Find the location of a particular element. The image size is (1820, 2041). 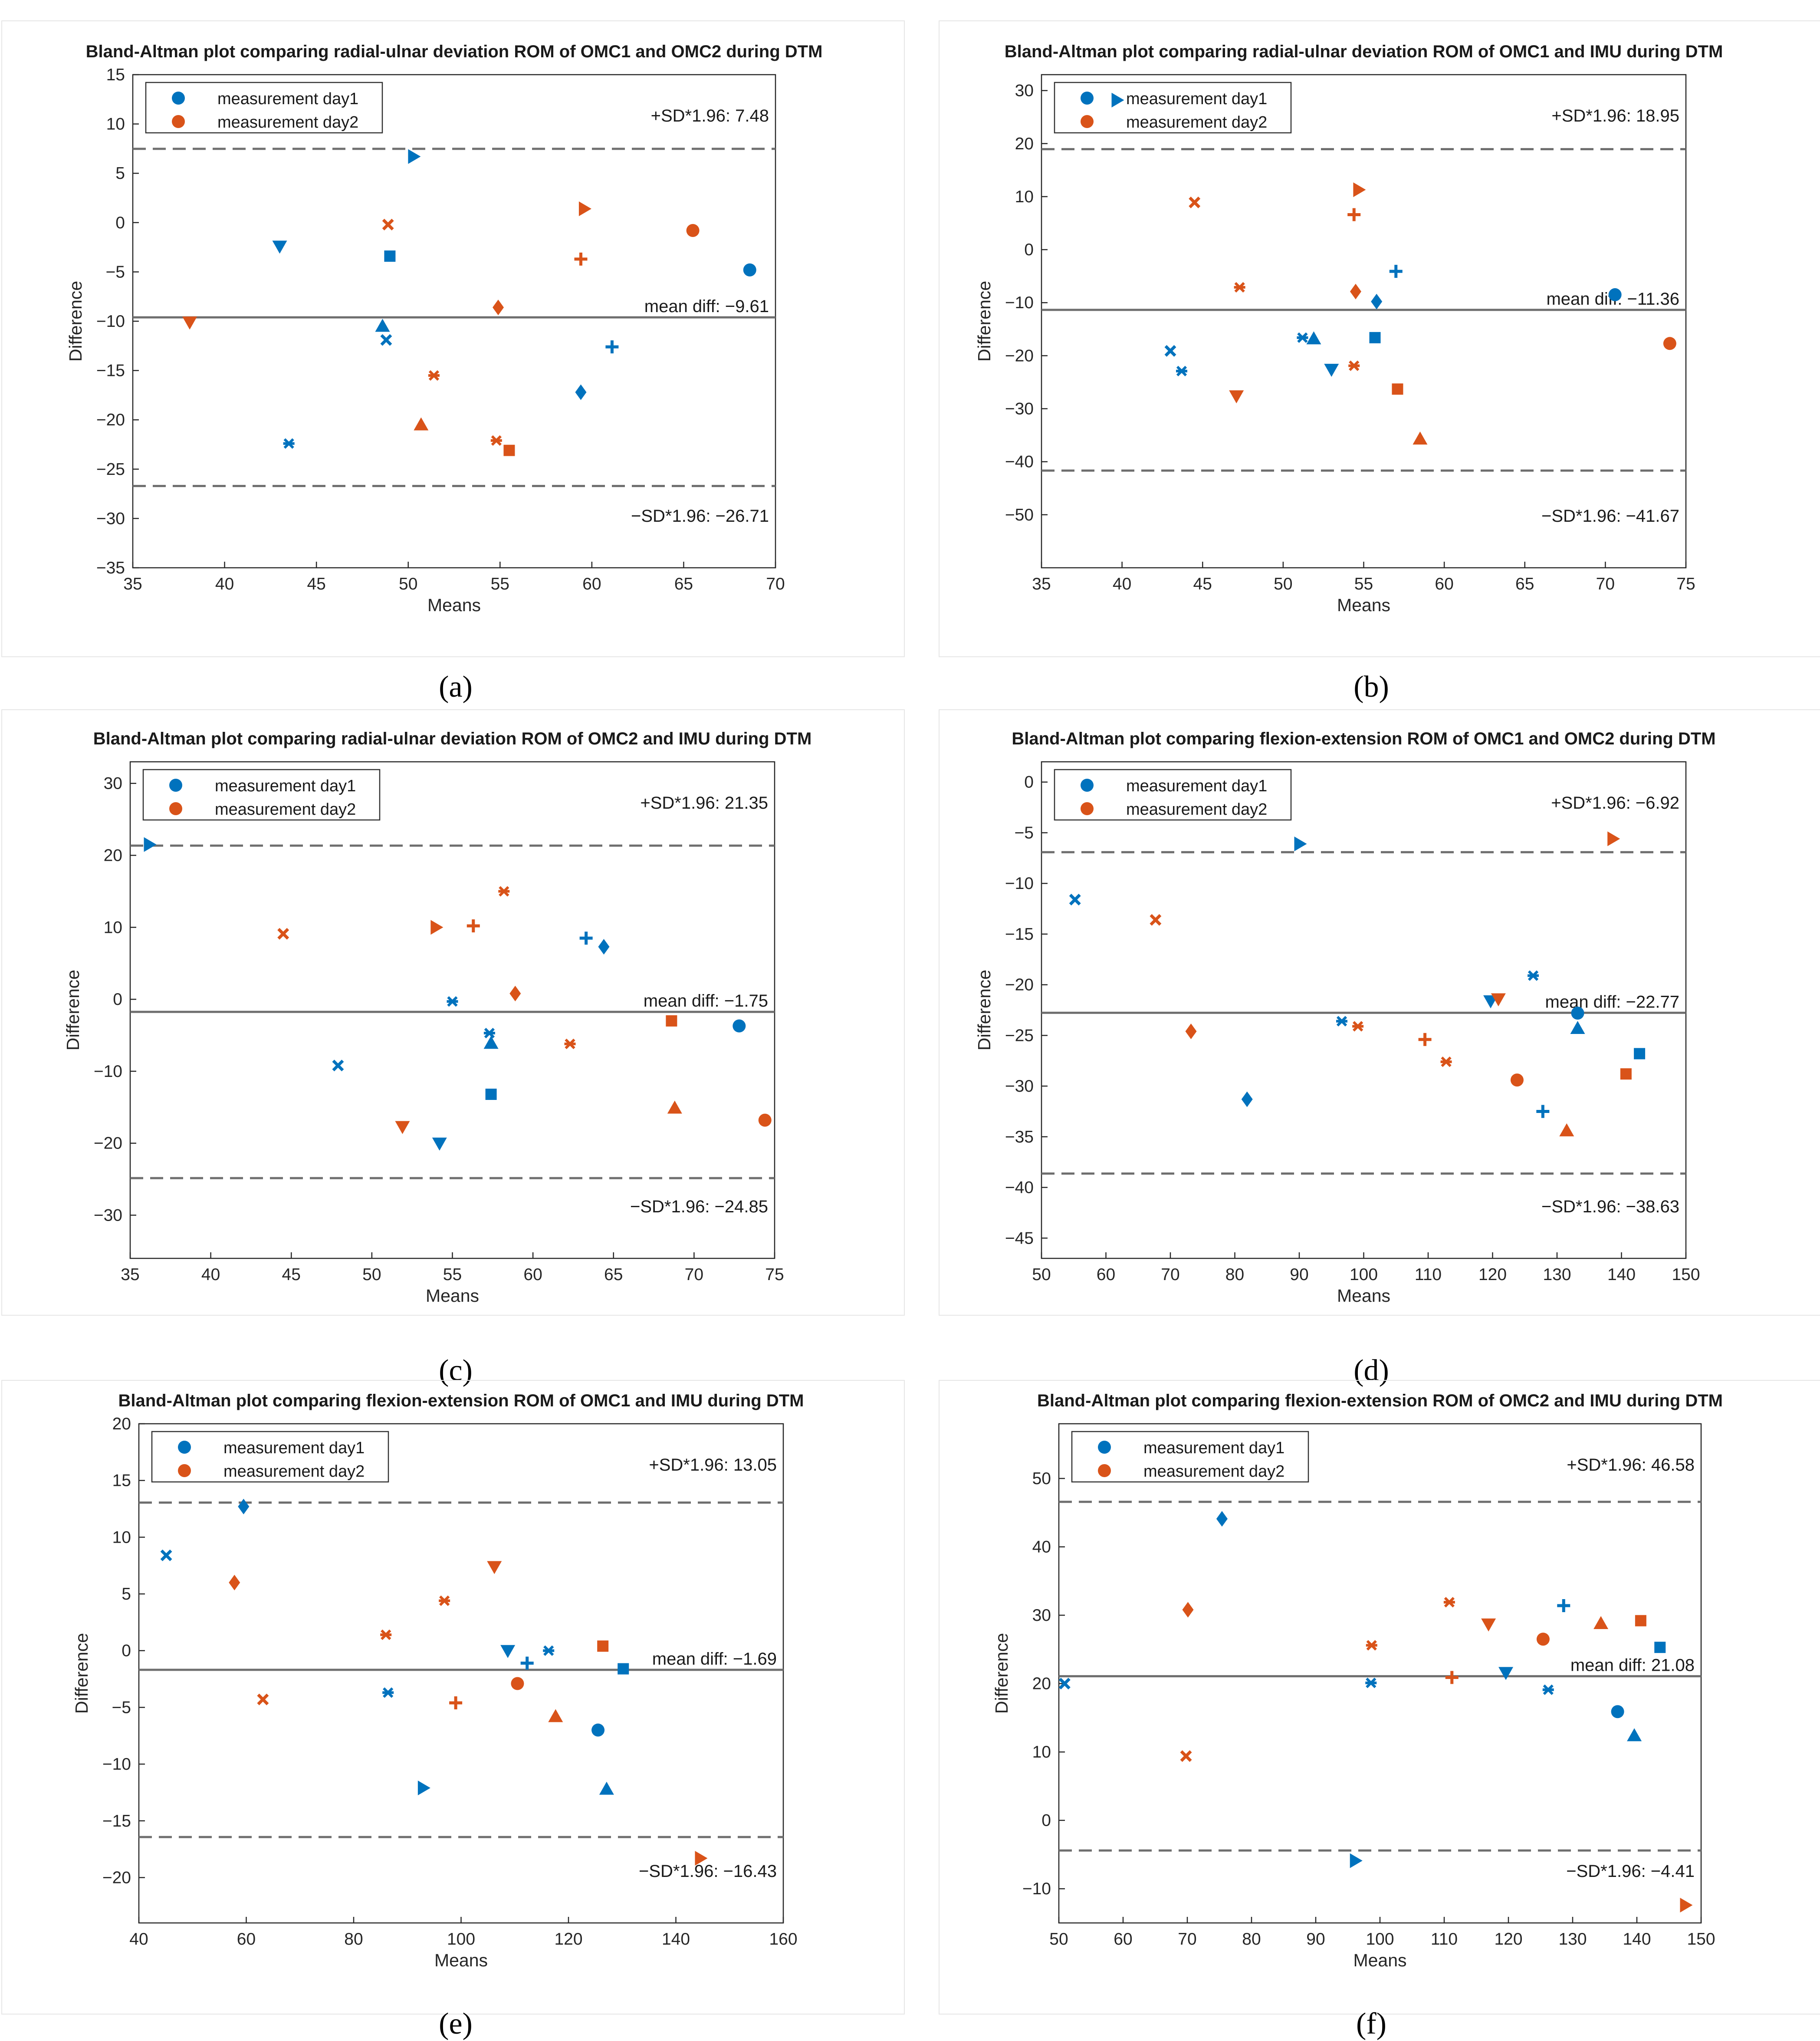

legend-label-day1: measurement day1 is located at coordinates (1196, 99).